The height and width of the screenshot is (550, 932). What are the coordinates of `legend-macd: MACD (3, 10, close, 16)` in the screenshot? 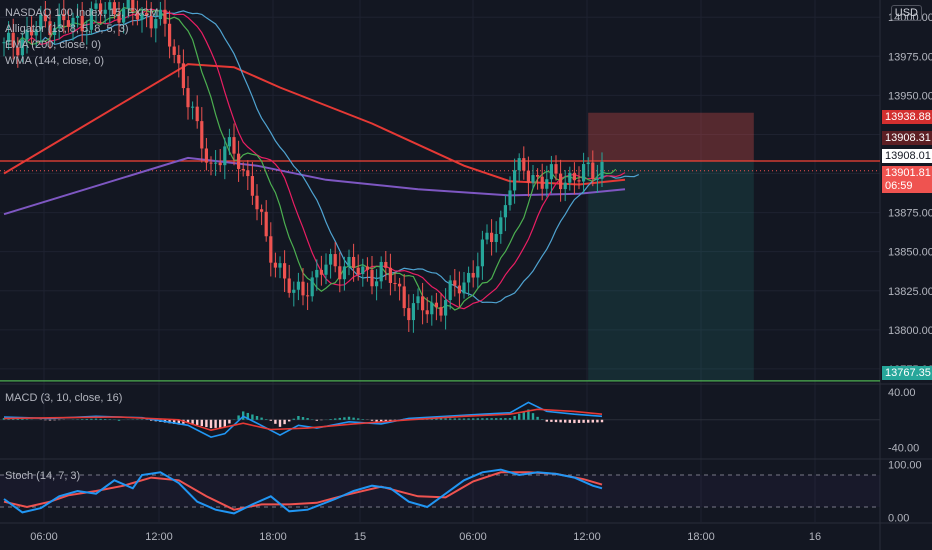 It's located at (64, 398).